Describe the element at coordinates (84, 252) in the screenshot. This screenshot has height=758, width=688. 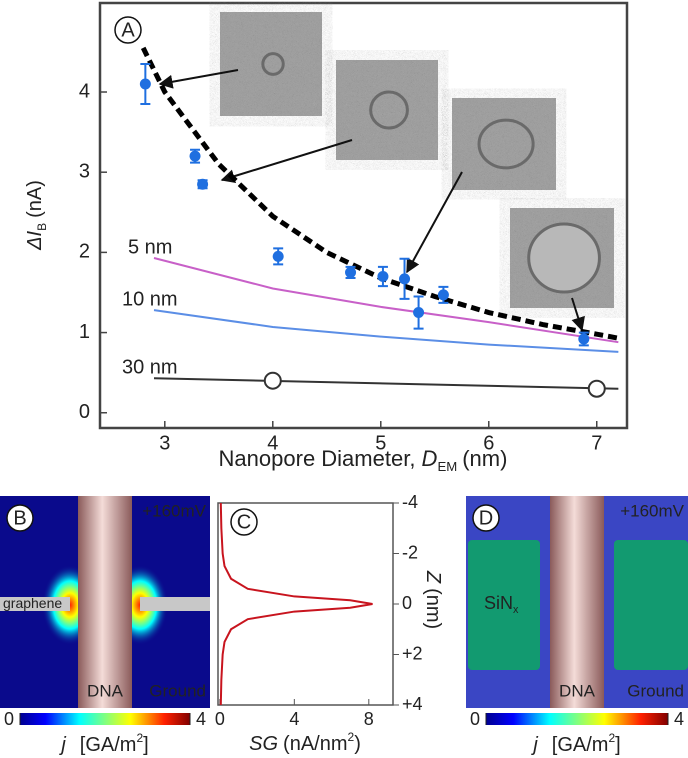
I see `y-tick-label: 2` at that location.